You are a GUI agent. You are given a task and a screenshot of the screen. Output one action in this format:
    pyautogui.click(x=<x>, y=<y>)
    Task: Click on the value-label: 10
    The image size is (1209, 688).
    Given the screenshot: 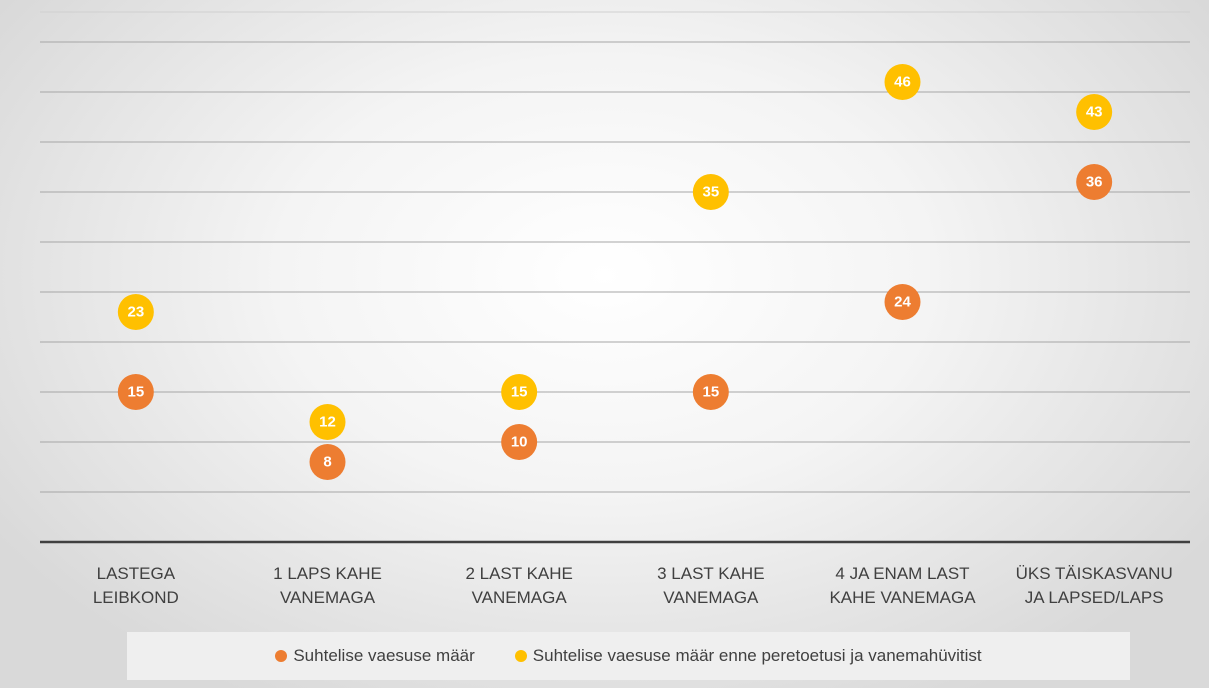 What is the action you would take?
    pyautogui.click(x=519, y=442)
    